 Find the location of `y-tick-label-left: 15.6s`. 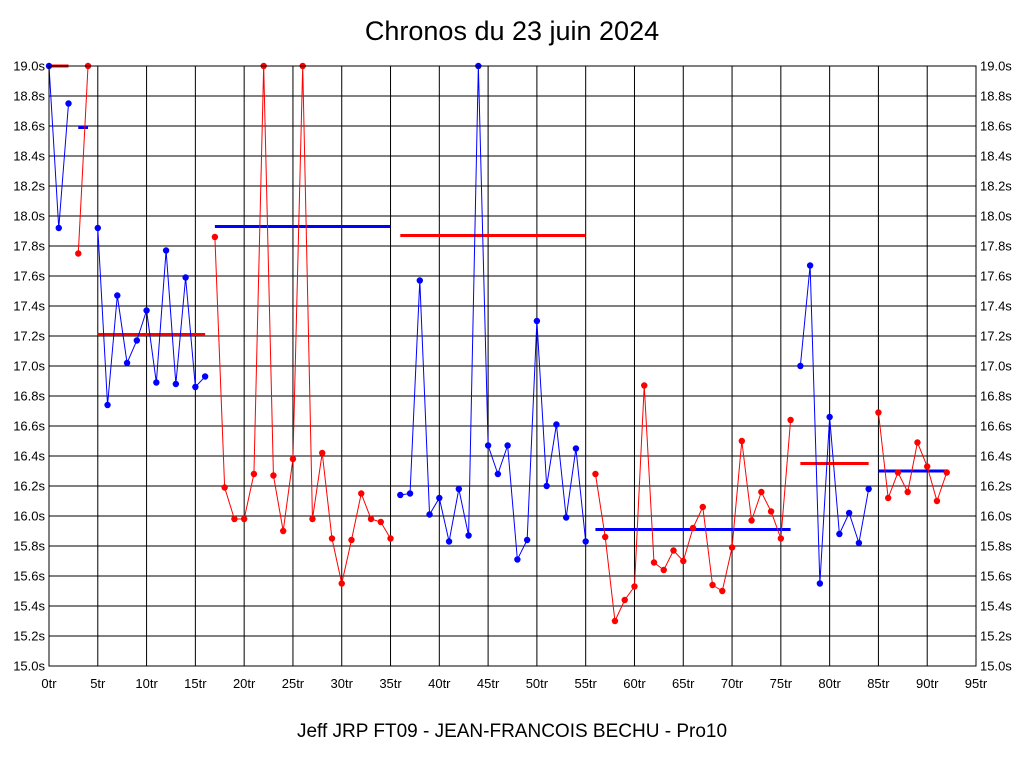

y-tick-label-left: 15.6s is located at coordinates (29, 576).